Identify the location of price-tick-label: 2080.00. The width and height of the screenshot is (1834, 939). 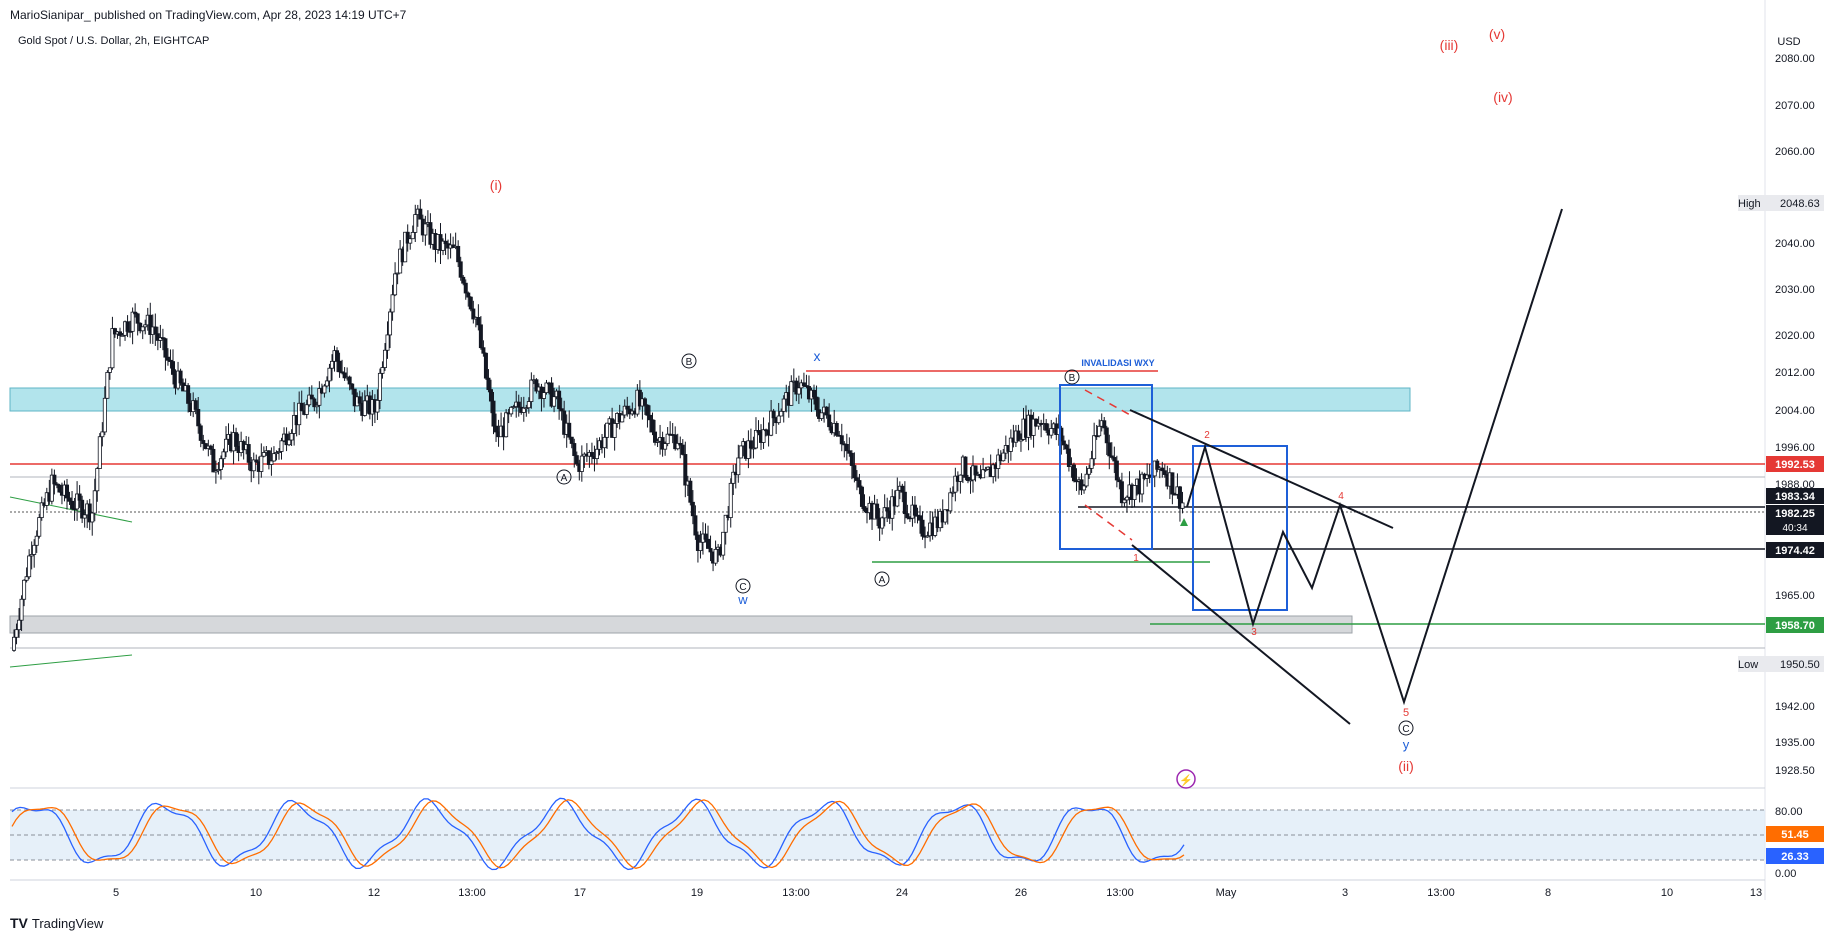
(1795, 59).